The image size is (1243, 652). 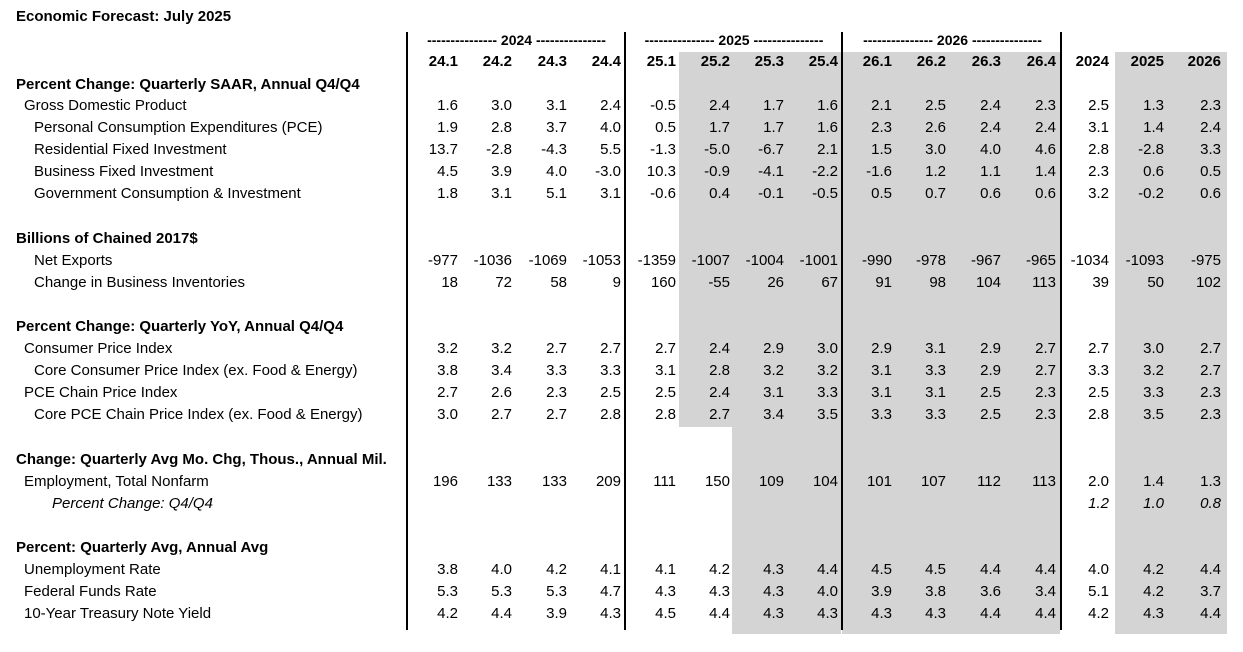 What do you see at coordinates (92, 570) in the screenshot?
I see `row-label: Unemployment Rate` at bounding box center [92, 570].